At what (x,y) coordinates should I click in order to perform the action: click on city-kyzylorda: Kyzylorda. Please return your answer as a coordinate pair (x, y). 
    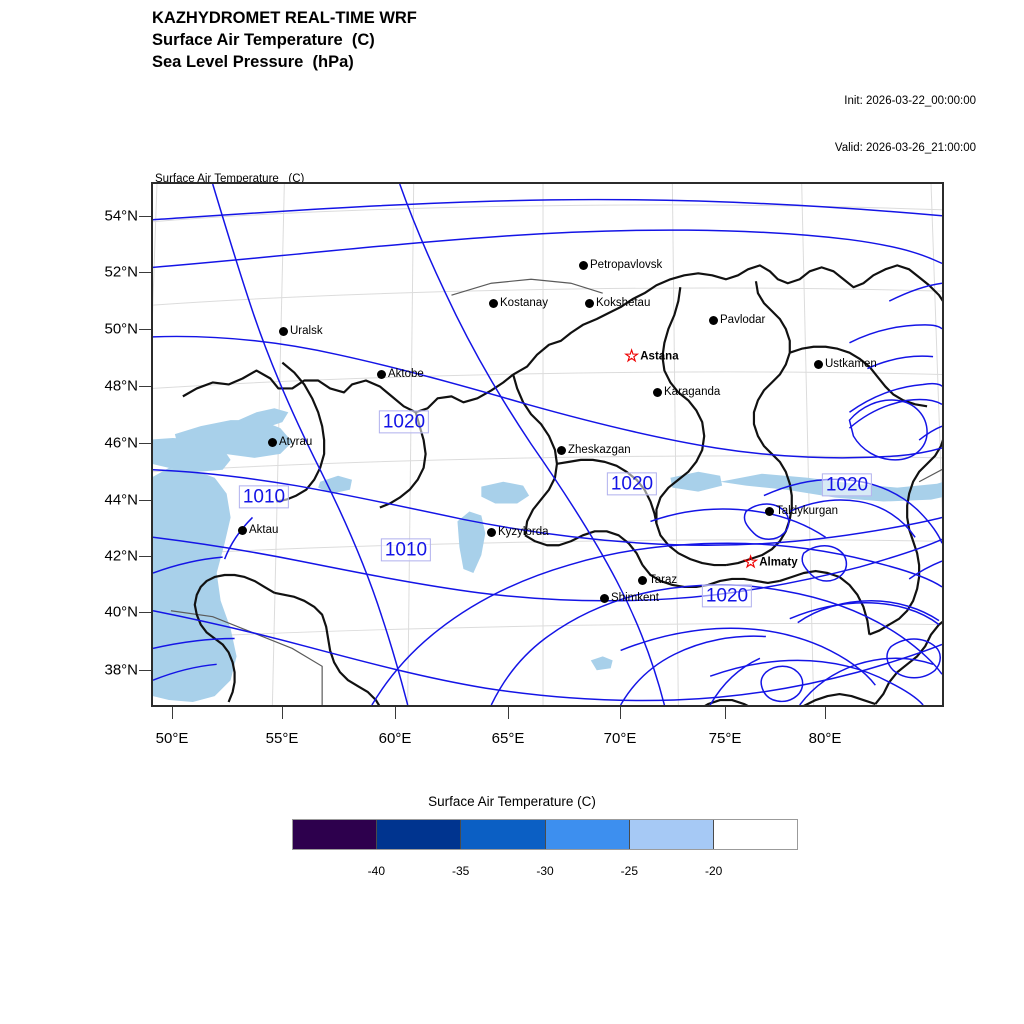
    Looking at the image, I should click on (518, 532).